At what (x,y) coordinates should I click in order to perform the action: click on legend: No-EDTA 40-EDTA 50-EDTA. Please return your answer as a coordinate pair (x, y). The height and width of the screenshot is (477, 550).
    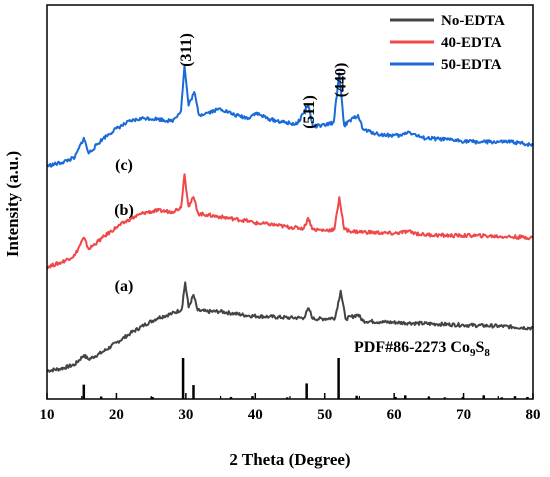
    Looking at the image, I should click on (447, 43).